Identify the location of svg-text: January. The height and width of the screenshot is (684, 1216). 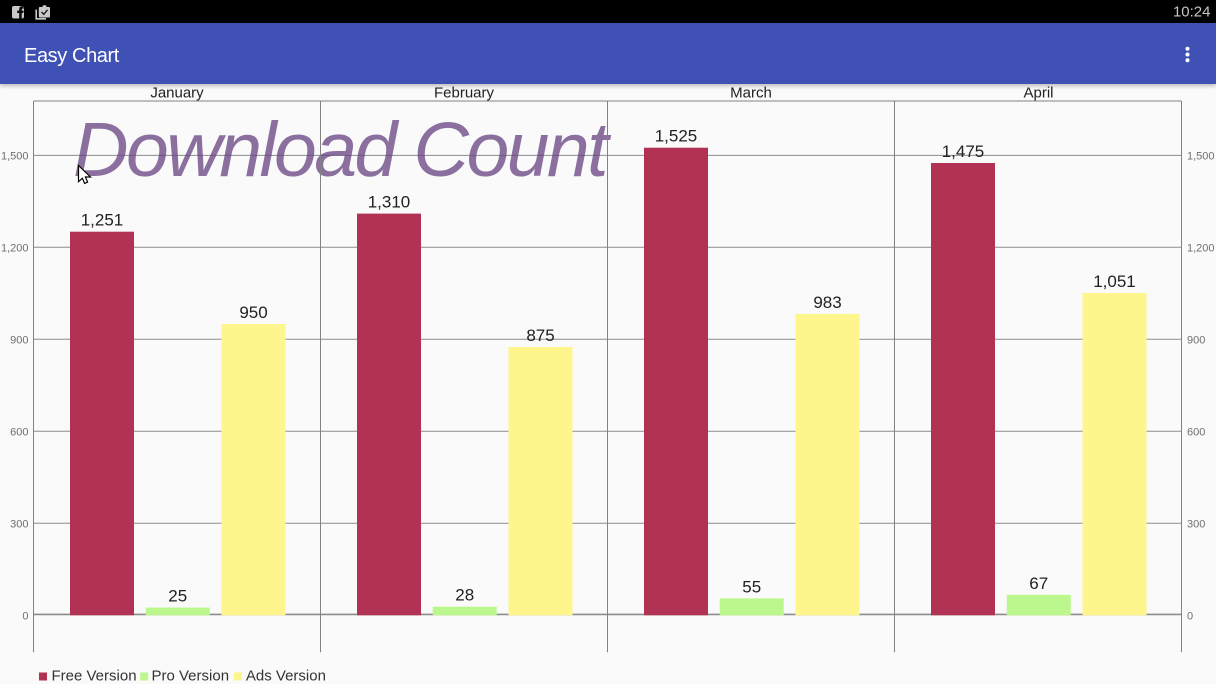
(177, 93).